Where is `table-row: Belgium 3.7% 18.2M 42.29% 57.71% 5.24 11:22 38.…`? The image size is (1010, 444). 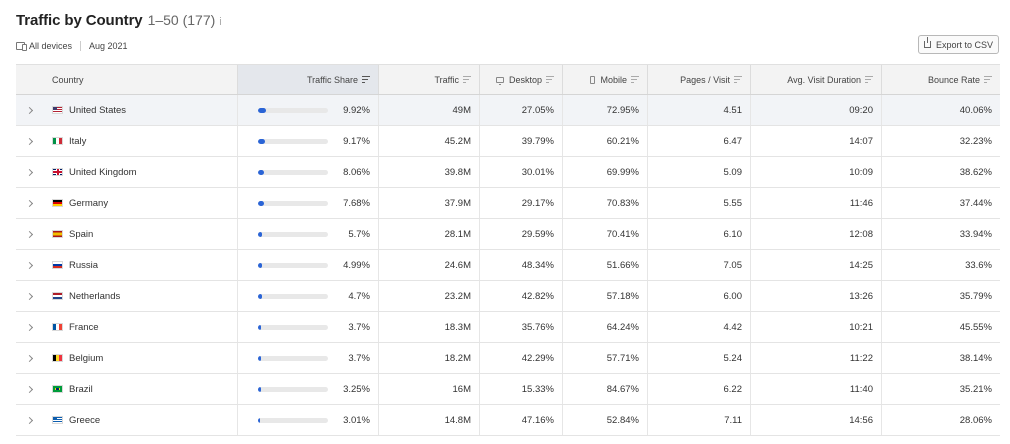 table-row: Belgium 3.7% 18.2M 42.29% 57.71% 5.24 11:22 38.… is located at coordinates (508, 358).